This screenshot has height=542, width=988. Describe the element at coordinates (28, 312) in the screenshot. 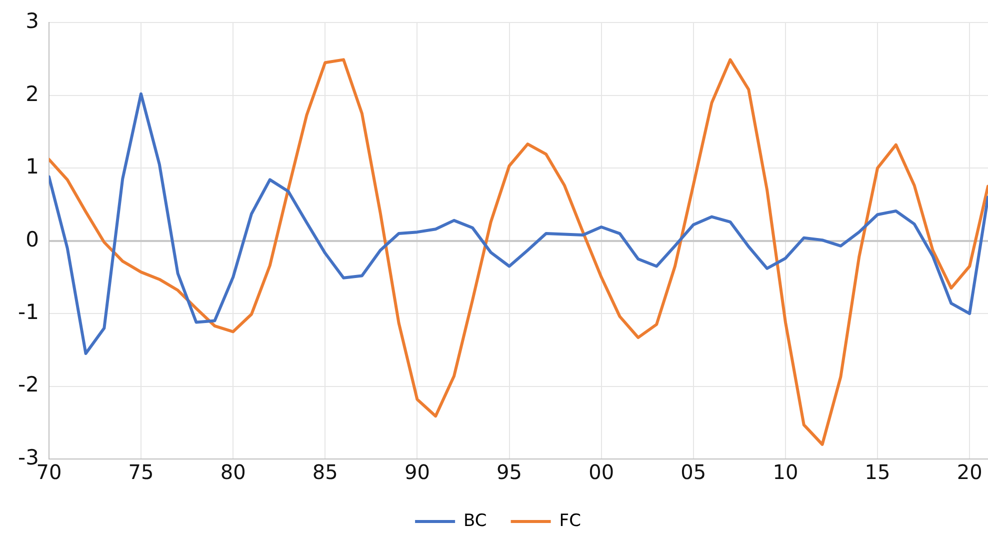

I see `y-tick-label: -1` at that location.